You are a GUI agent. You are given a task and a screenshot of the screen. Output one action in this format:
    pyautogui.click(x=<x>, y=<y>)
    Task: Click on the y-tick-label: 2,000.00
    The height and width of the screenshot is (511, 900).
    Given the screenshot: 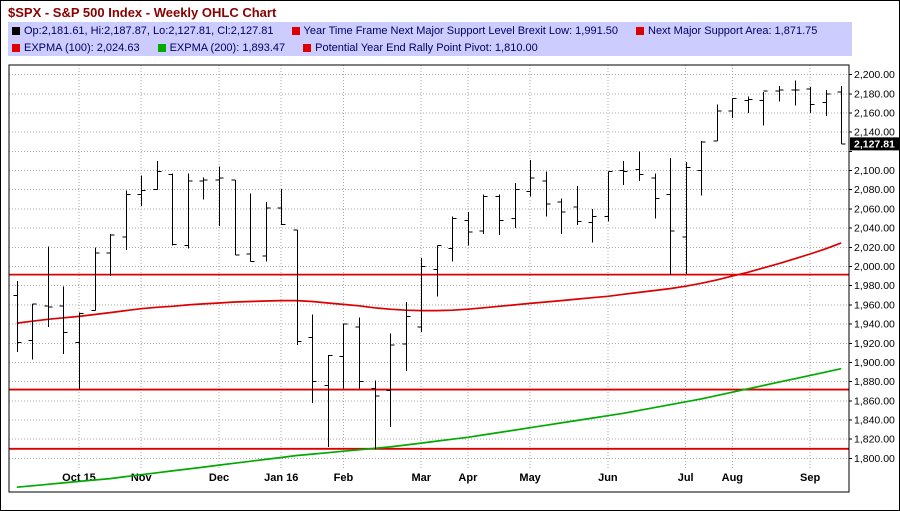 What is the action you would take?
    pyautogui.click(x=874, y=267)
    